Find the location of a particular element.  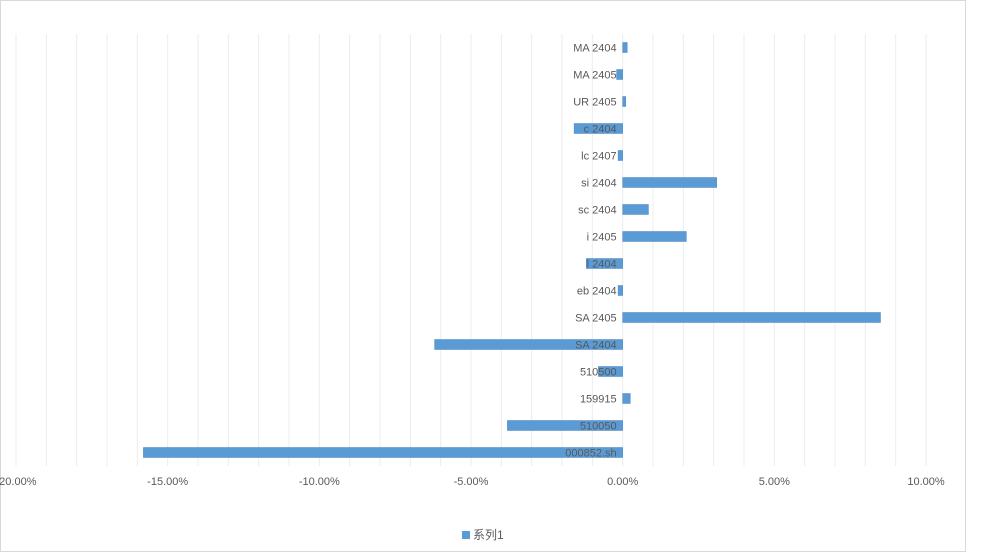

x-tick-label: 10.00% is located at coordinates (926, 482).